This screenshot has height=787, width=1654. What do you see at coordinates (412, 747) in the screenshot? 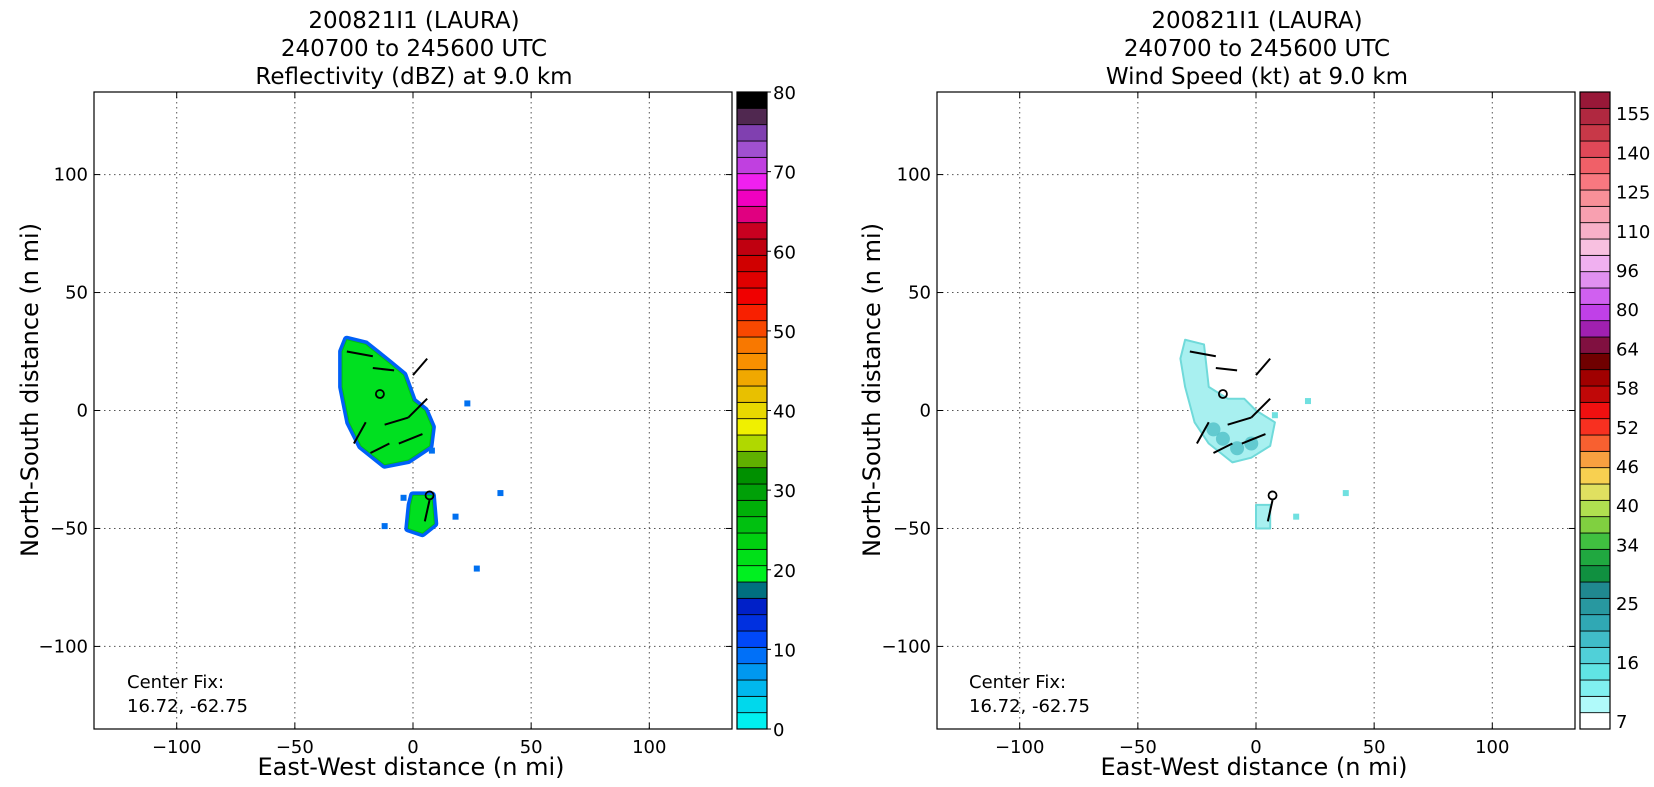
I see `x-tick-label: 0` at bounding box center [412, 747].